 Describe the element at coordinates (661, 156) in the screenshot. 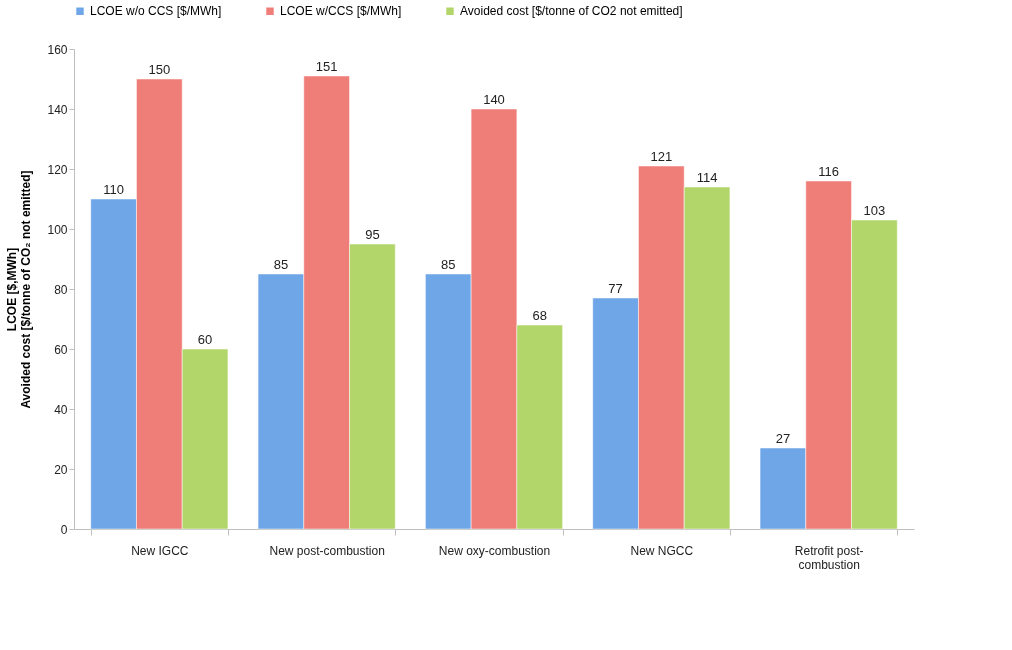

I see `data-label: 121` at that location.